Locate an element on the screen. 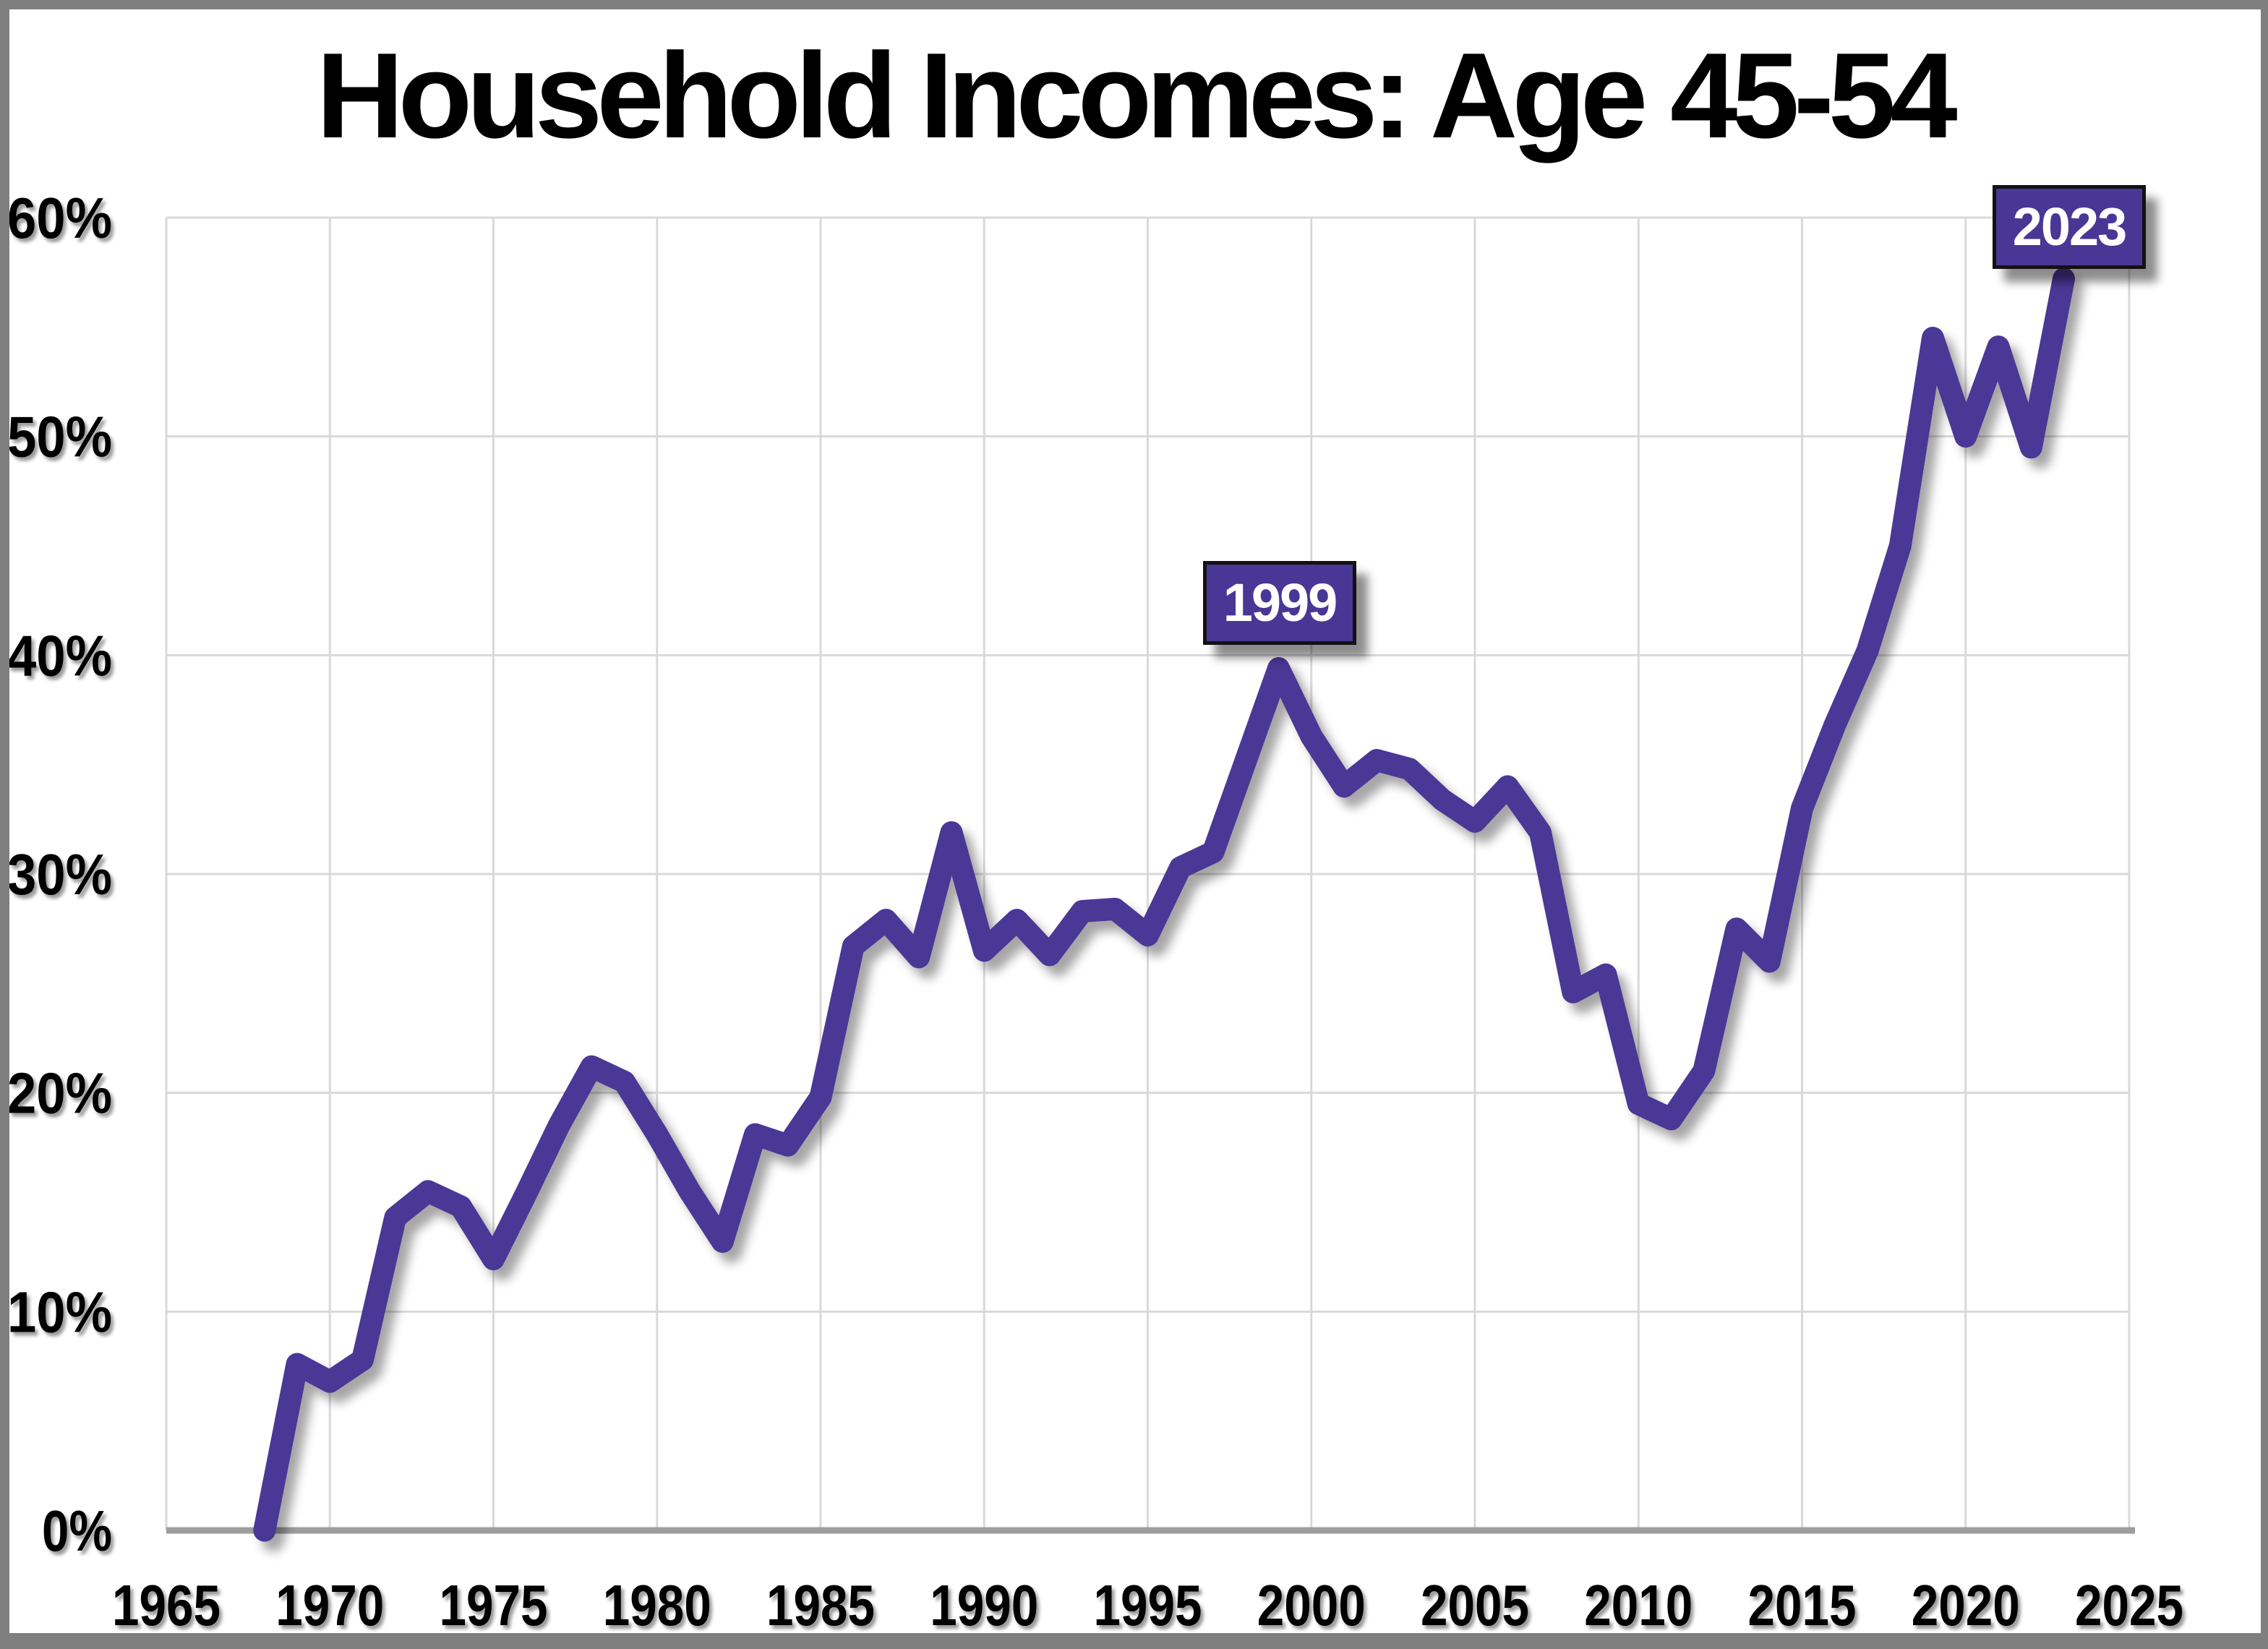  y-tick-label: 30% is located at coordinates (59, 874).